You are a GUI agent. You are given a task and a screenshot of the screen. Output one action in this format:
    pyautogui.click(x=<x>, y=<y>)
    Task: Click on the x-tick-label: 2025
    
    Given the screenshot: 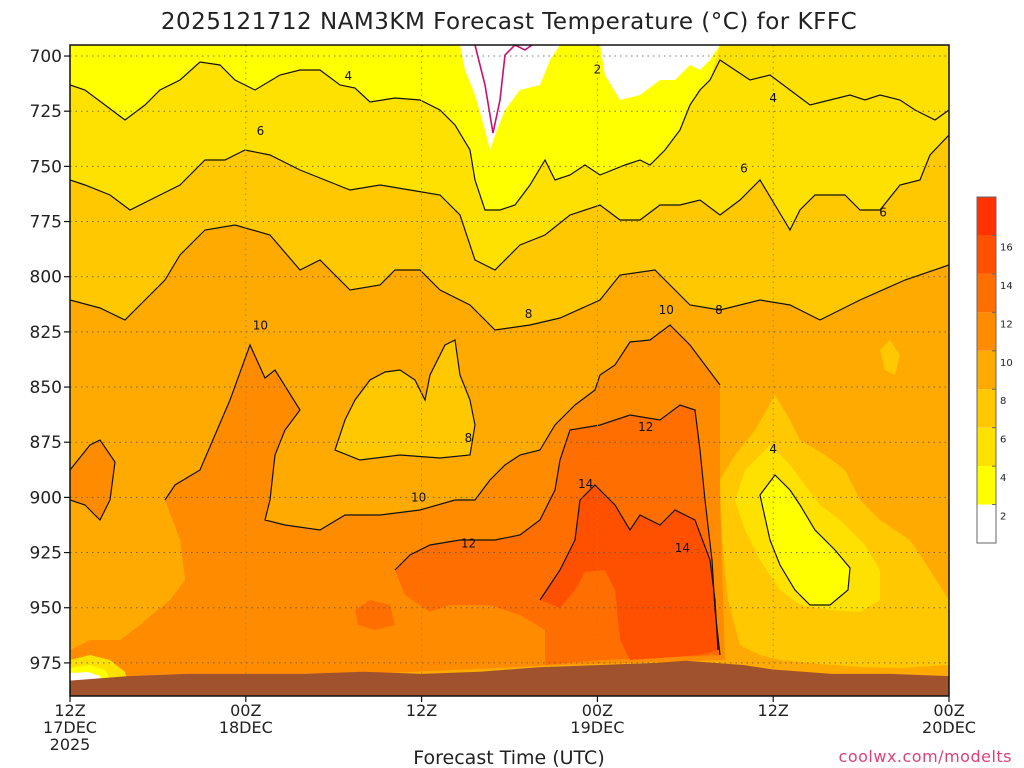 What is the action you would take?
    pyautogui.click(x=70, y=744)
    